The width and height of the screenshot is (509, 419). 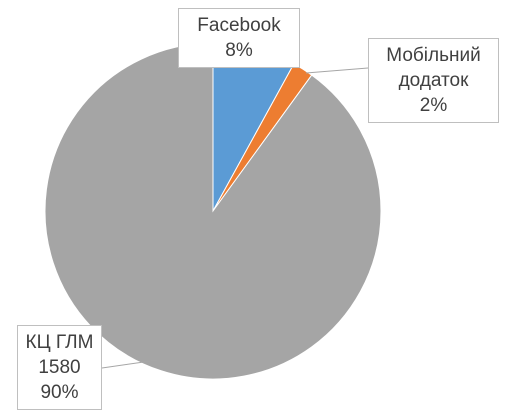 What do you see at coordinates (239, 50) in the screenshot?
I see `label-percent: 8%` at bounding box center [239, 50].